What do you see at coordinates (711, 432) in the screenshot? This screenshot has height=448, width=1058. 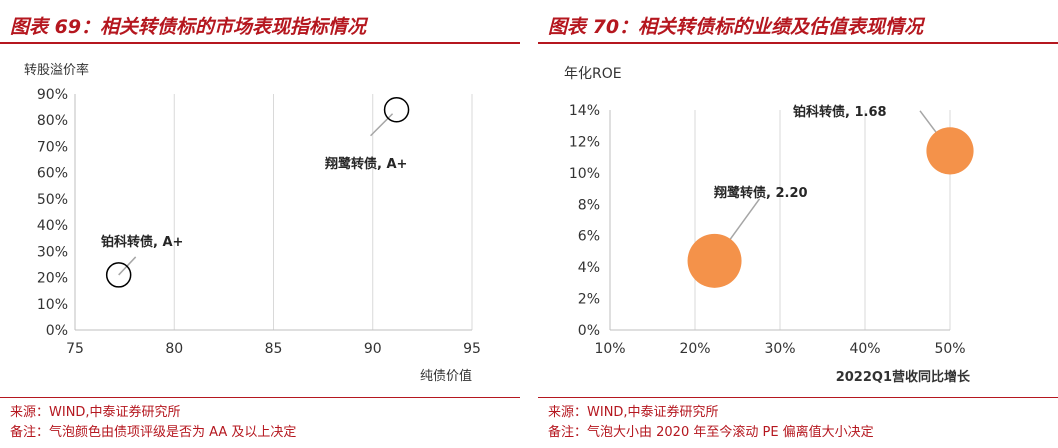 I see `remark-note: 备注：气泡大小由 2020 年至今滚动 PE 偏离值大小决定` at bounding box center [711, 432].